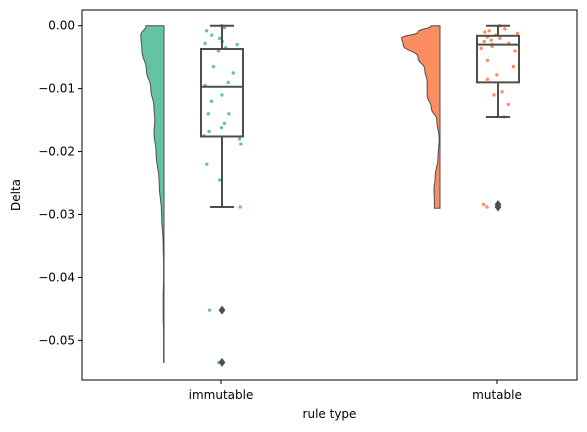  Describe the element at coordinates (497, 395) in the screenshot. I see `x-tick-label-mutable: mutable` at that location.